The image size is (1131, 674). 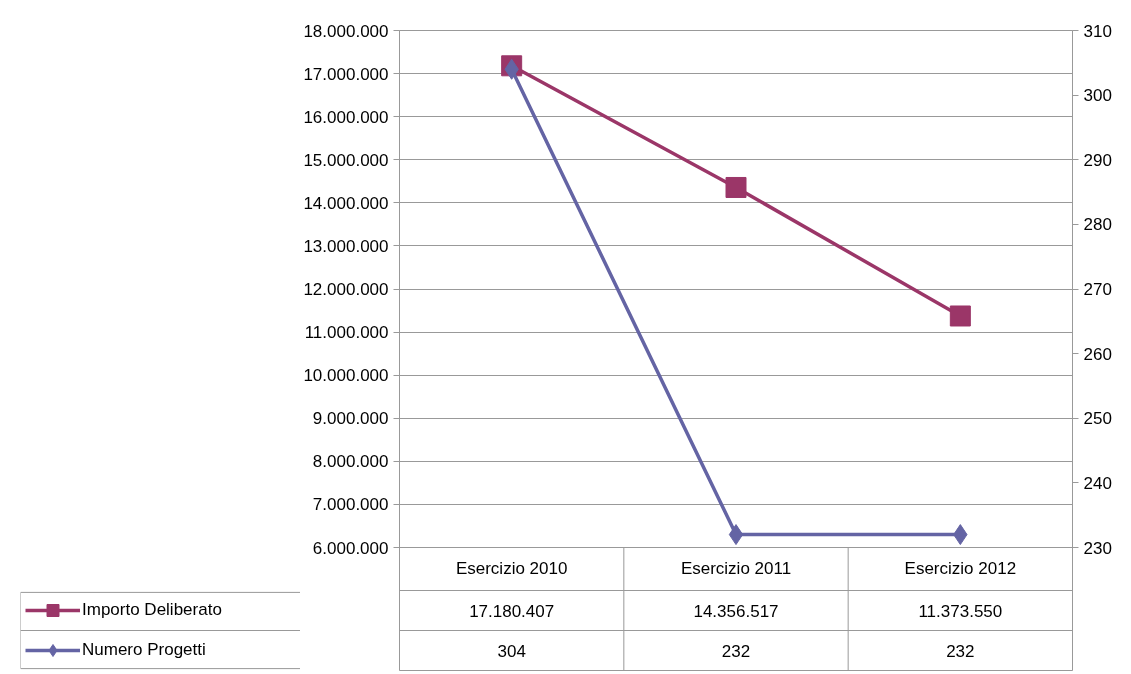 What do you see at coordinates (346, 333) in the screenshot?
I see `y-tick-label: 11.000.000` at bounding box center [346, 333].